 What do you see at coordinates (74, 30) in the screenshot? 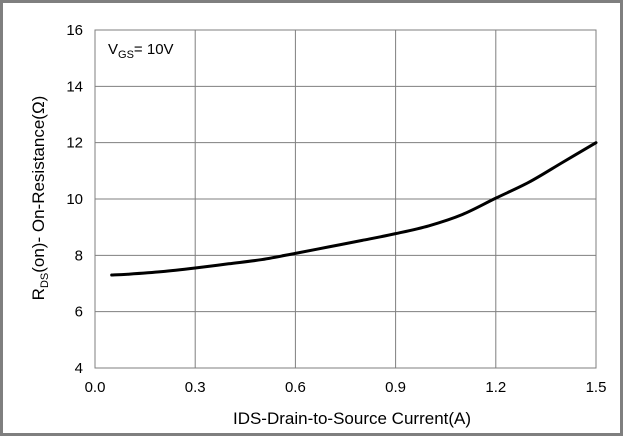
I see `y-tick-label: 16` at bounding box center [74, 30].